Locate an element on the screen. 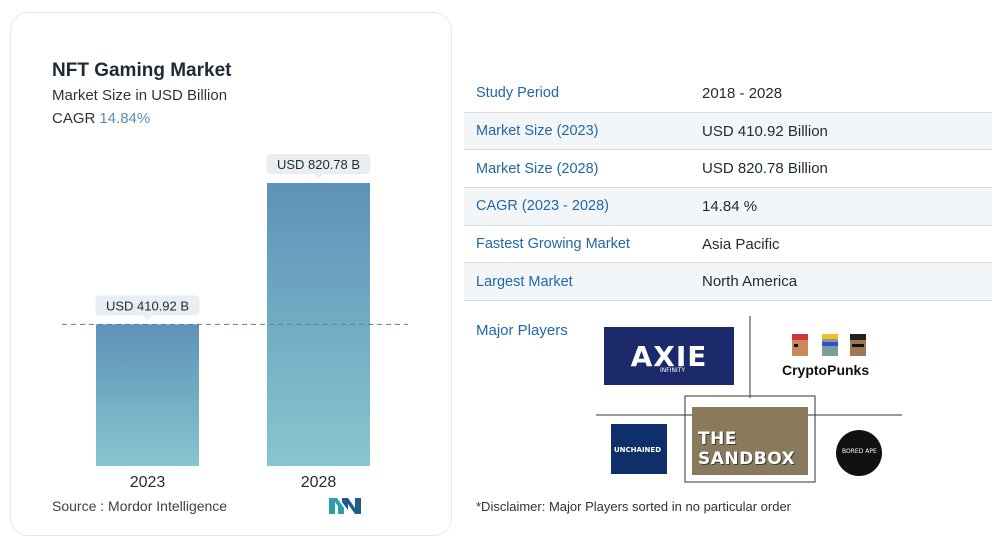 Image resolution: width=1000 pixels, height=546 pixels. punks-faces-icon is located at coordinates (829, 345).